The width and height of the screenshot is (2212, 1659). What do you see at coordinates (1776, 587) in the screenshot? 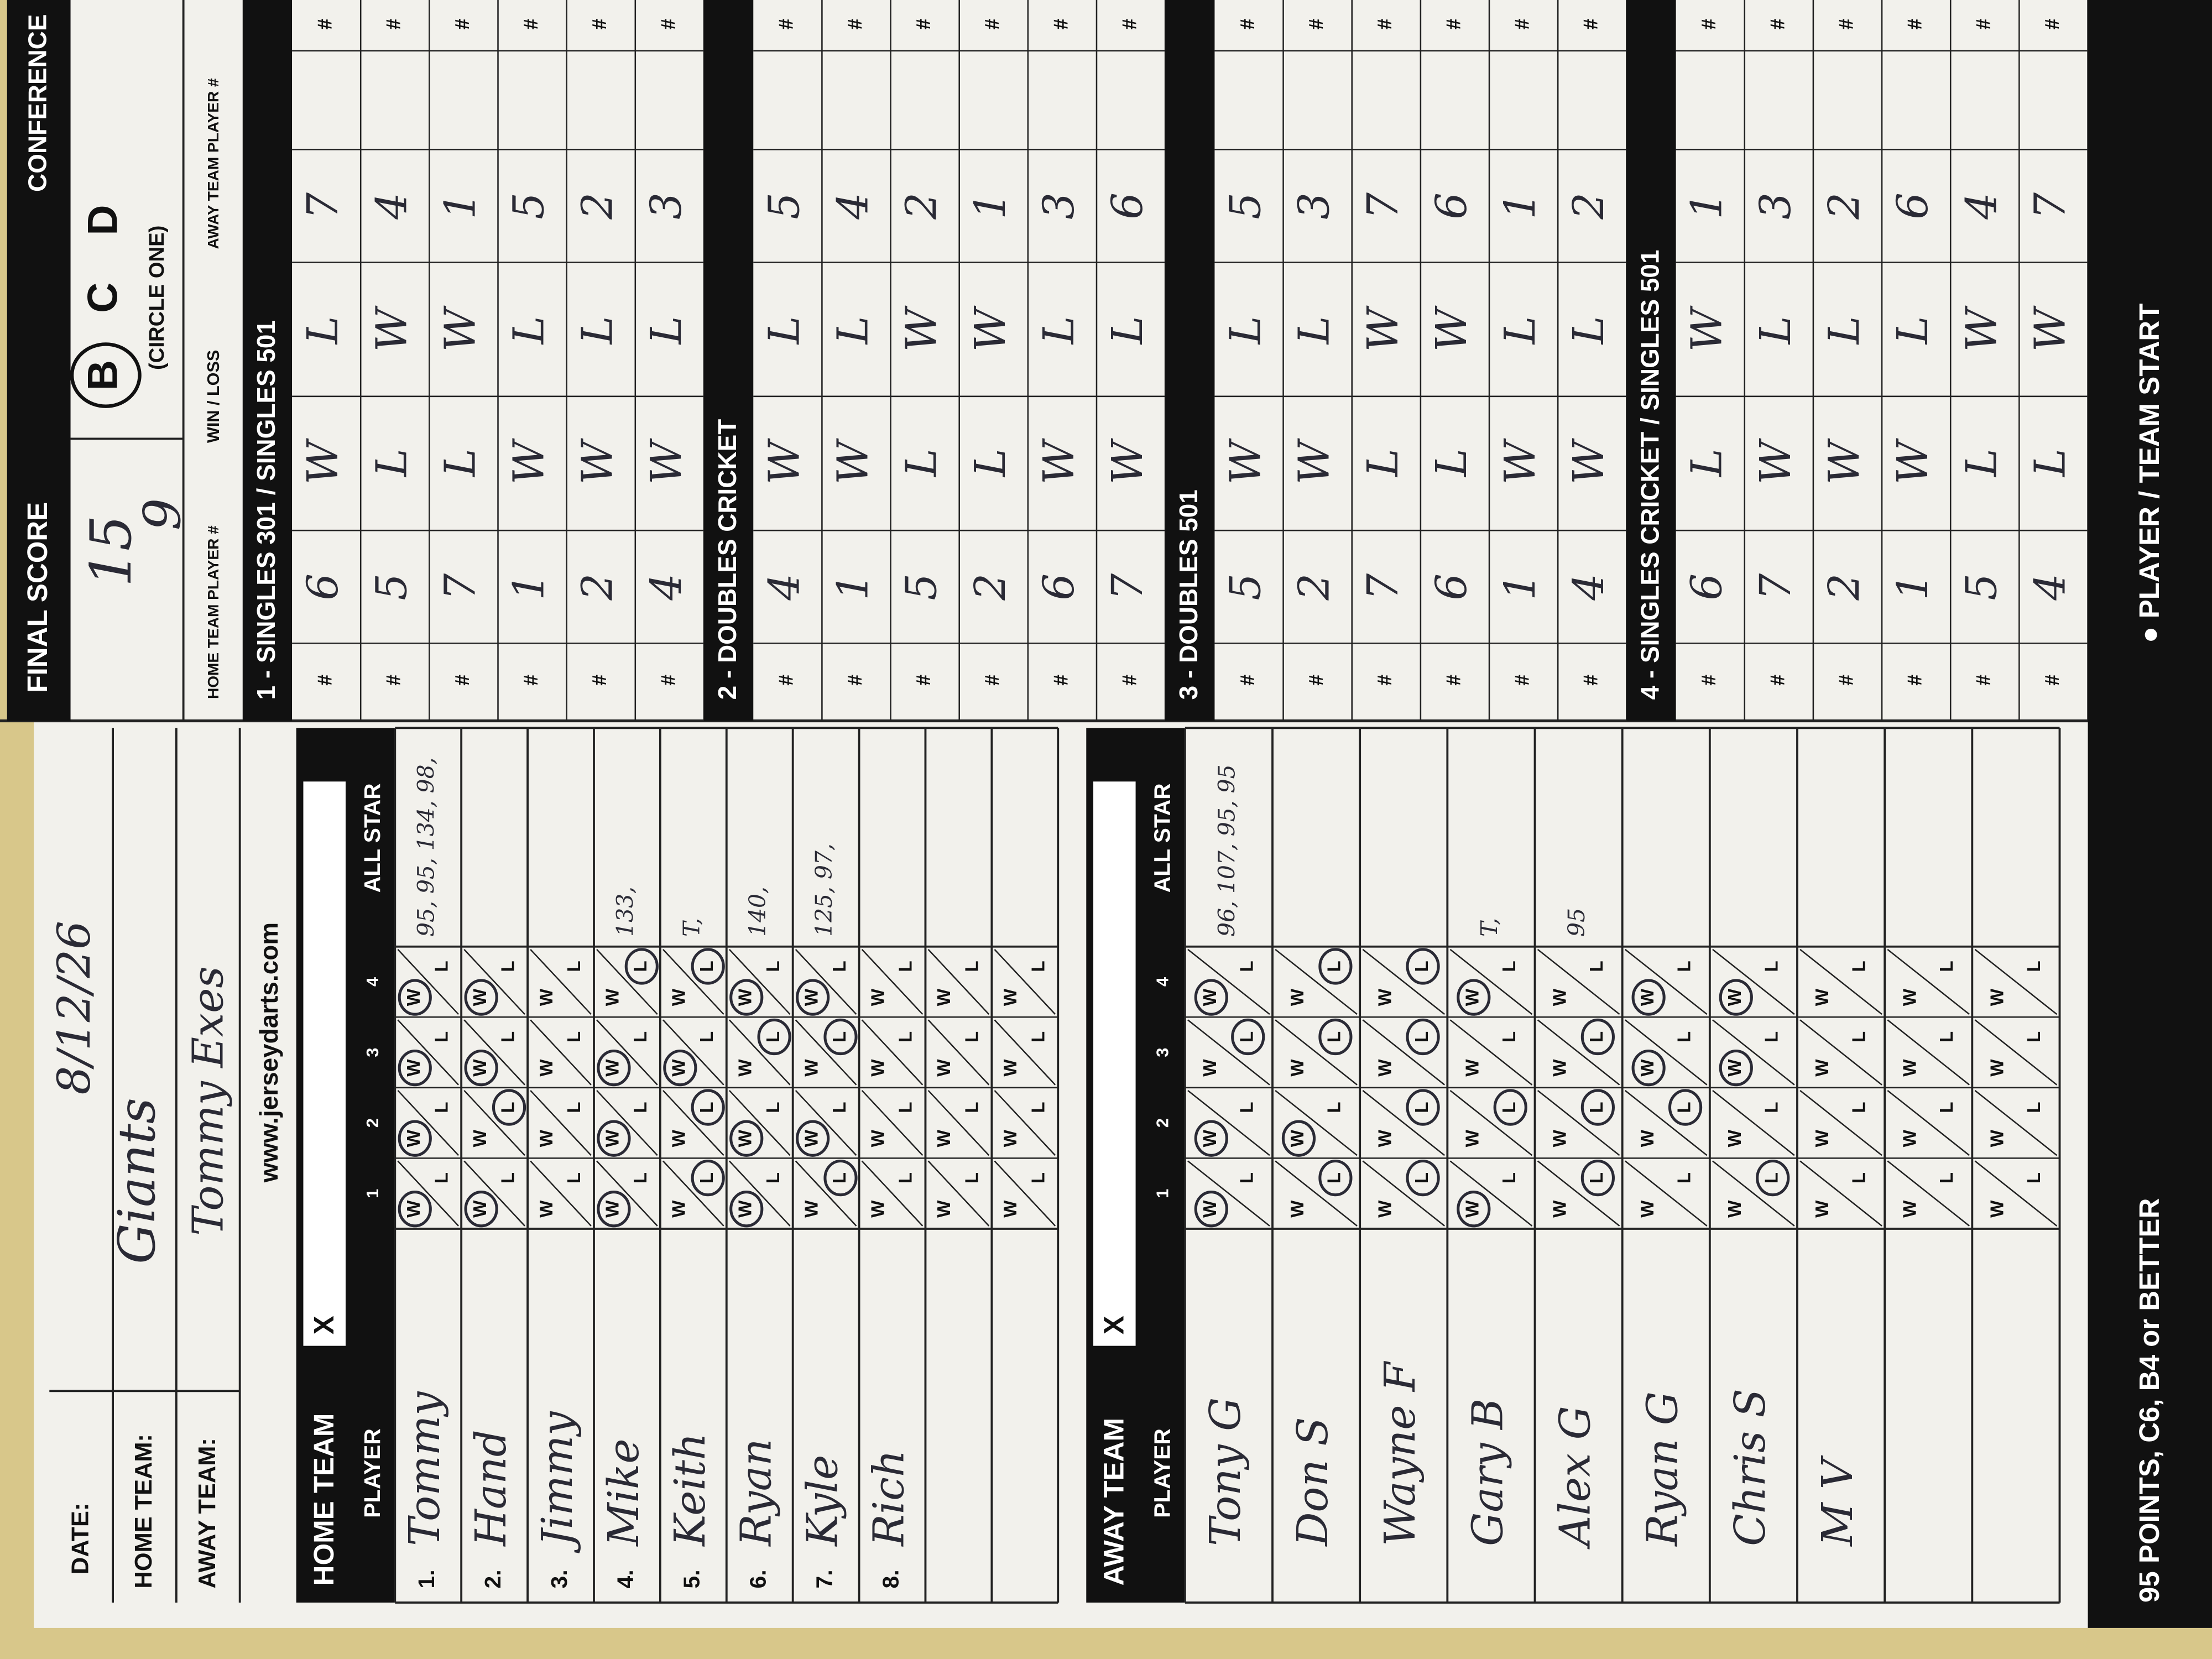
I see `home-player-number: 7` at bounding box center [1776, 587].